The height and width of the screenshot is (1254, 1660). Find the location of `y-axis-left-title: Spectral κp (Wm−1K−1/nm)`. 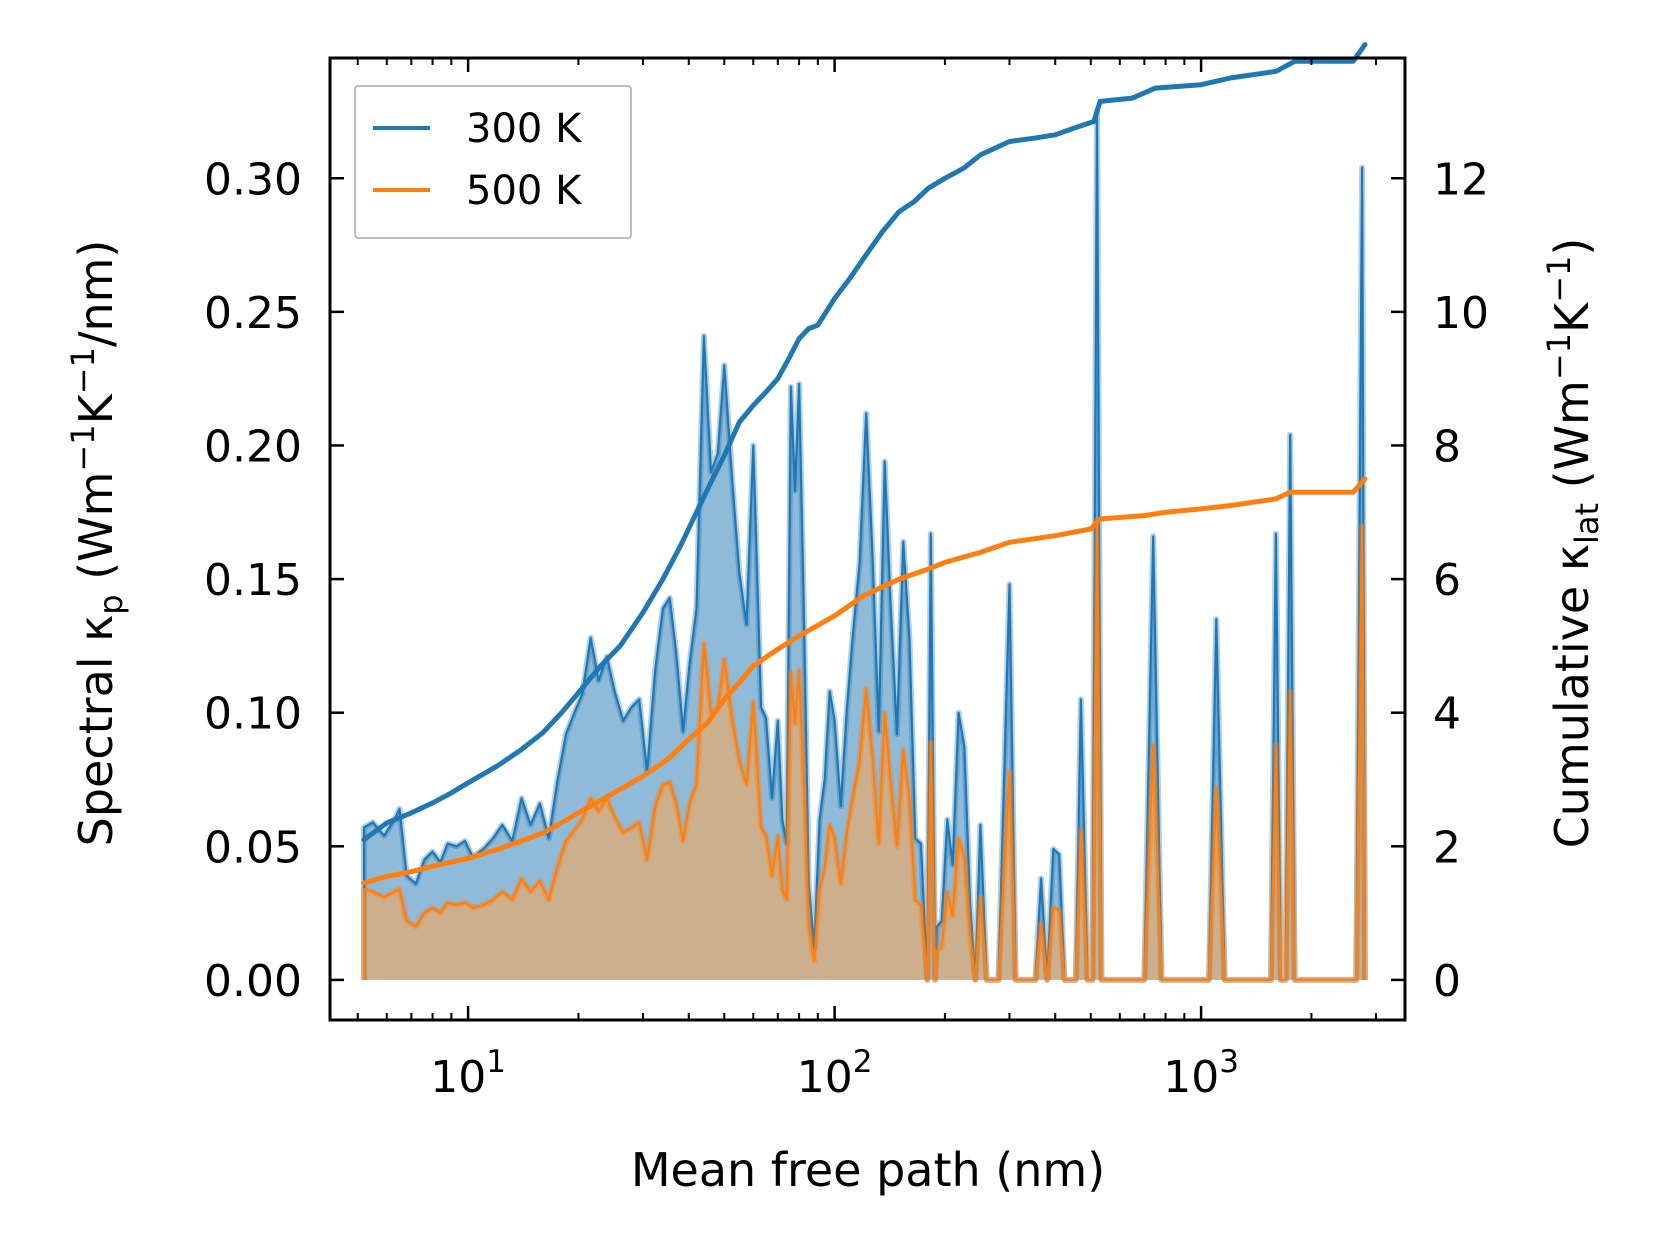

y-axis-left-title: Spectral κp (Wm−1K−1/nm) is located at coordinates (97, 543).